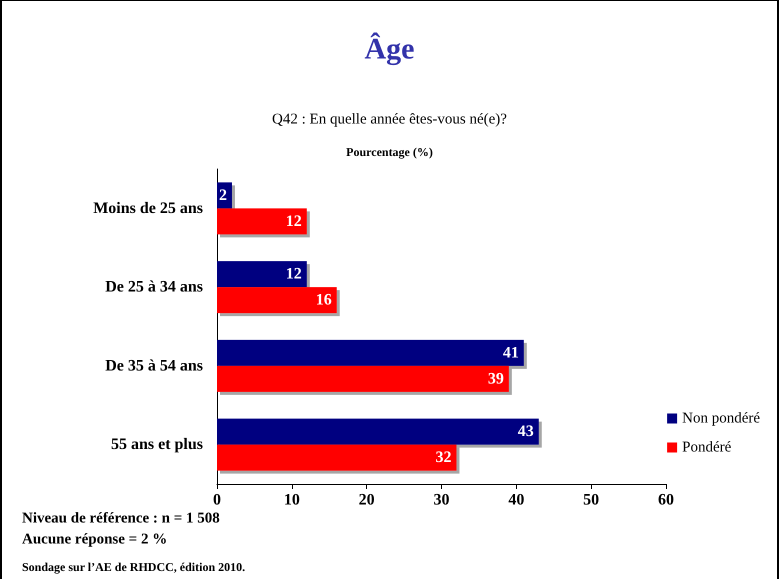 The image size is (779, 579). Describe the element at coordinates (591, 500) in the screenshot. I see `x-tick-label: 50` at that location.